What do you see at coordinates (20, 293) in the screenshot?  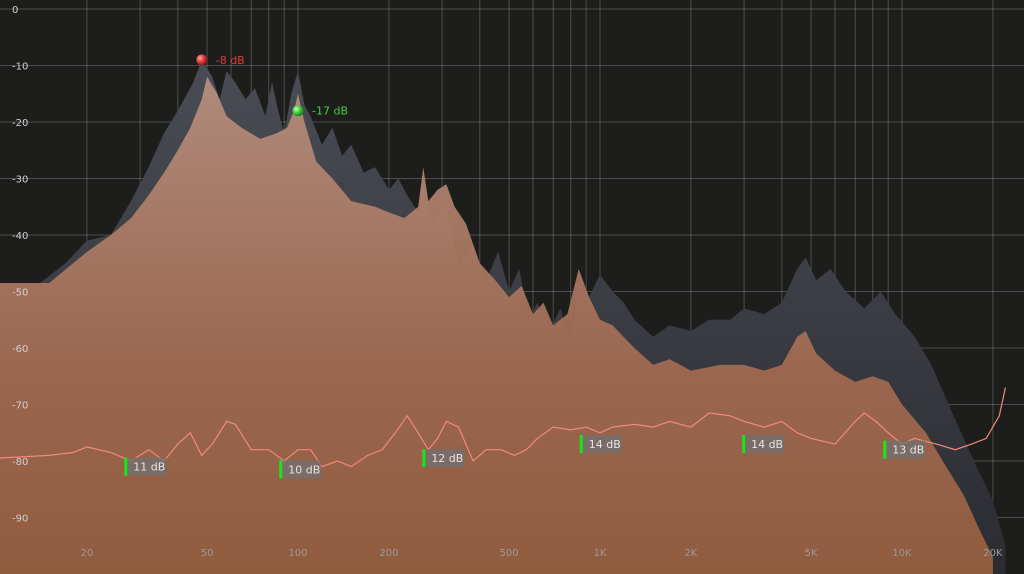 I see `y-tick-label: -50` at bounding box center [20, 293].